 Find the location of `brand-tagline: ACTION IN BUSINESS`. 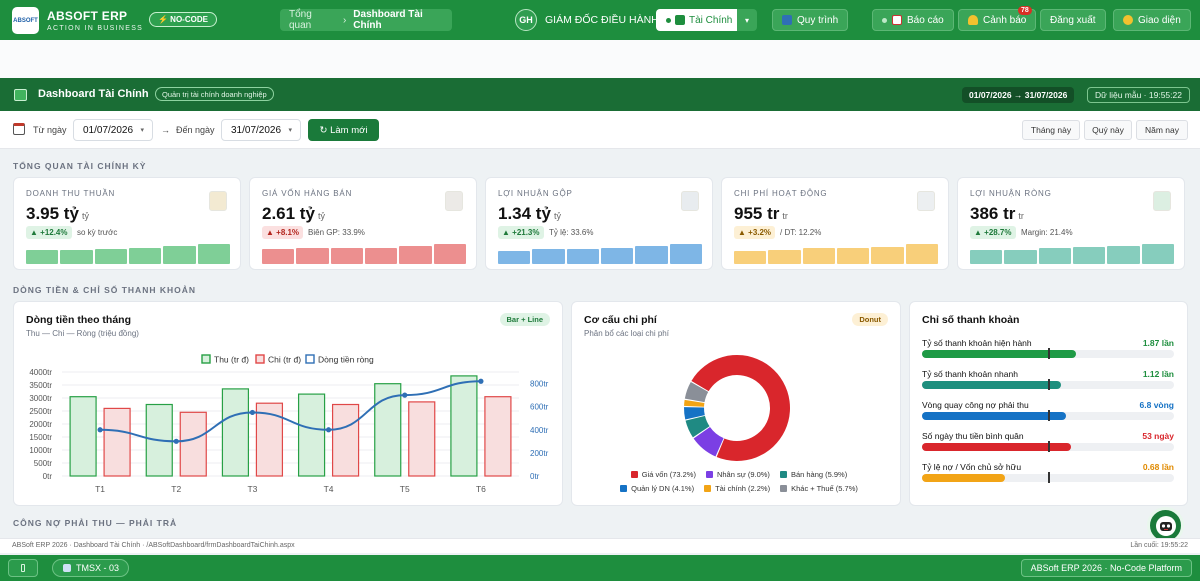

brand-tagline: ACTION IN BUSINESS is located at coordinates (95, 28).